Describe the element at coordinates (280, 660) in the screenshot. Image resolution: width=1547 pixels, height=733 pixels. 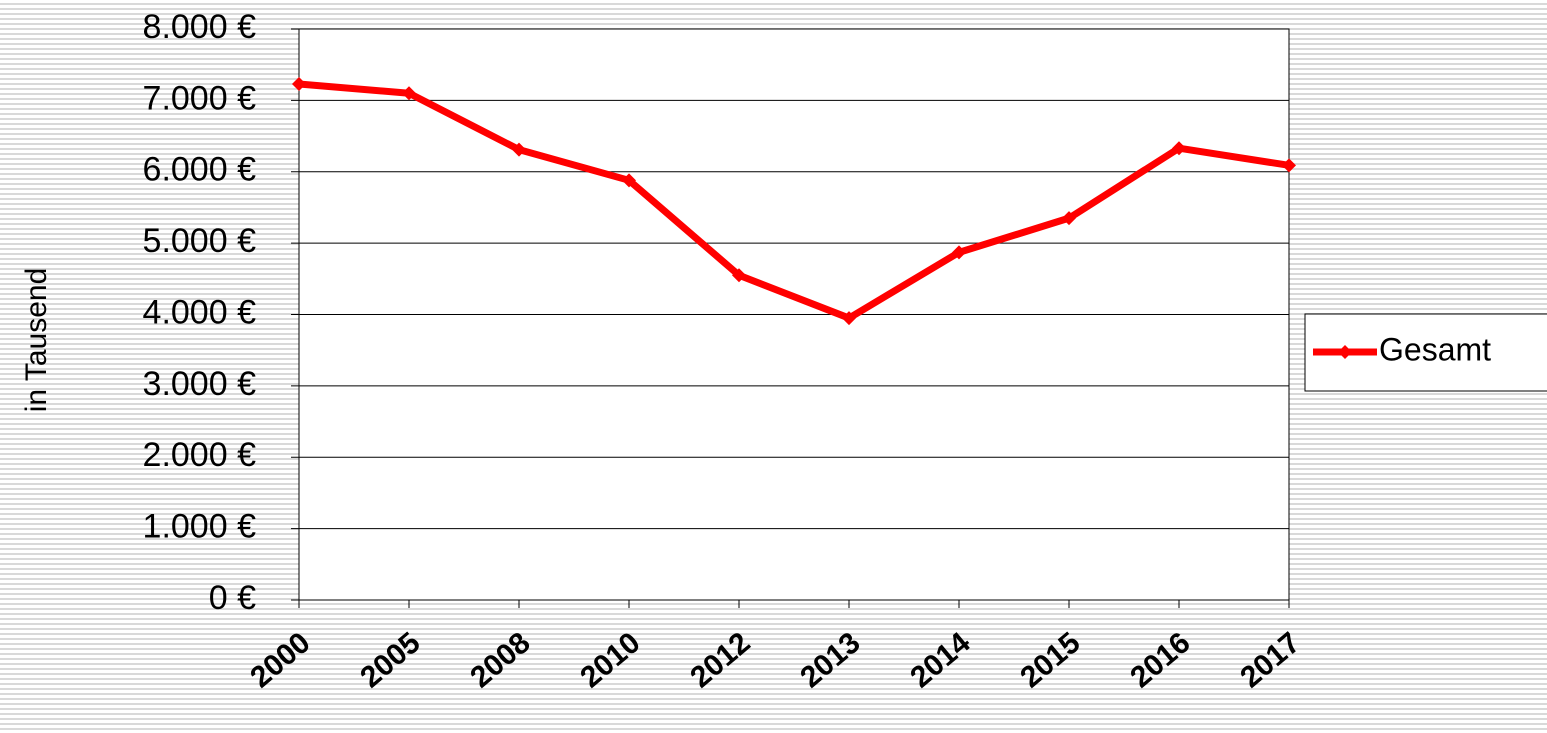
I see `x-tick-label: 2000` at that location.